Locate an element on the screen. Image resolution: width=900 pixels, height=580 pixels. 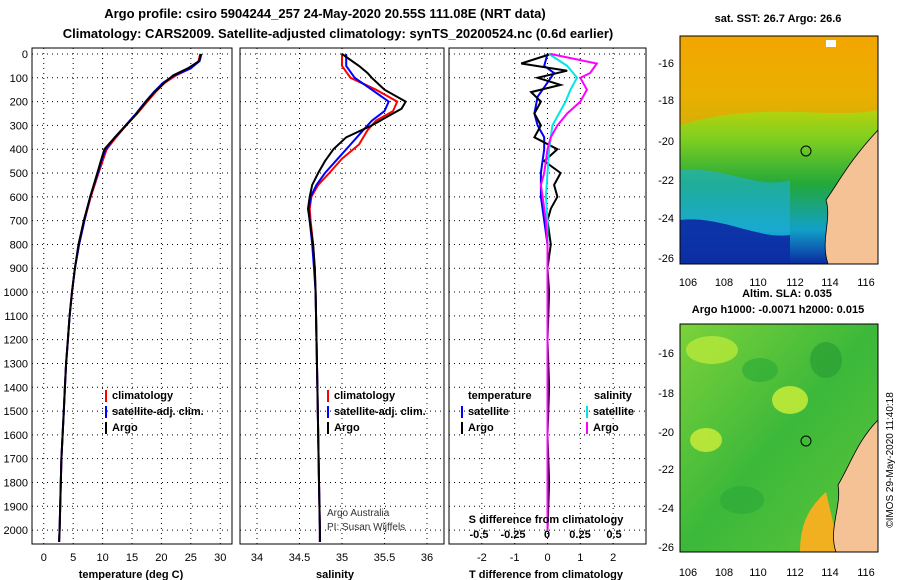
x-tick-labels: 0 5 10 15 20 25 30 34 34.5 35 35.5 36 -2 -1 0 1 2 is located at coordinates (329, 558).